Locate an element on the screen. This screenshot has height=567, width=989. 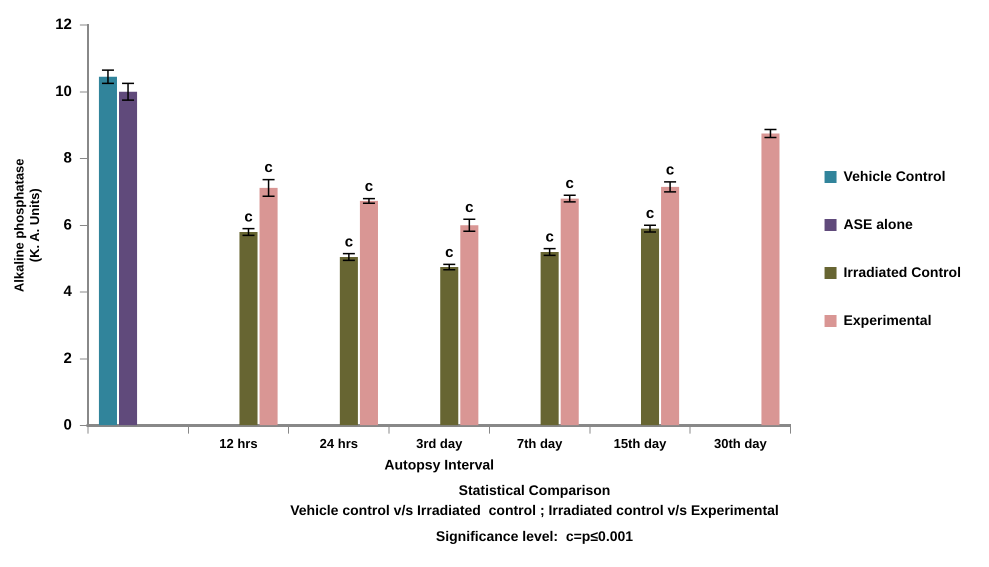
y-tick-label: 12 is located at coordinates (63, 25).